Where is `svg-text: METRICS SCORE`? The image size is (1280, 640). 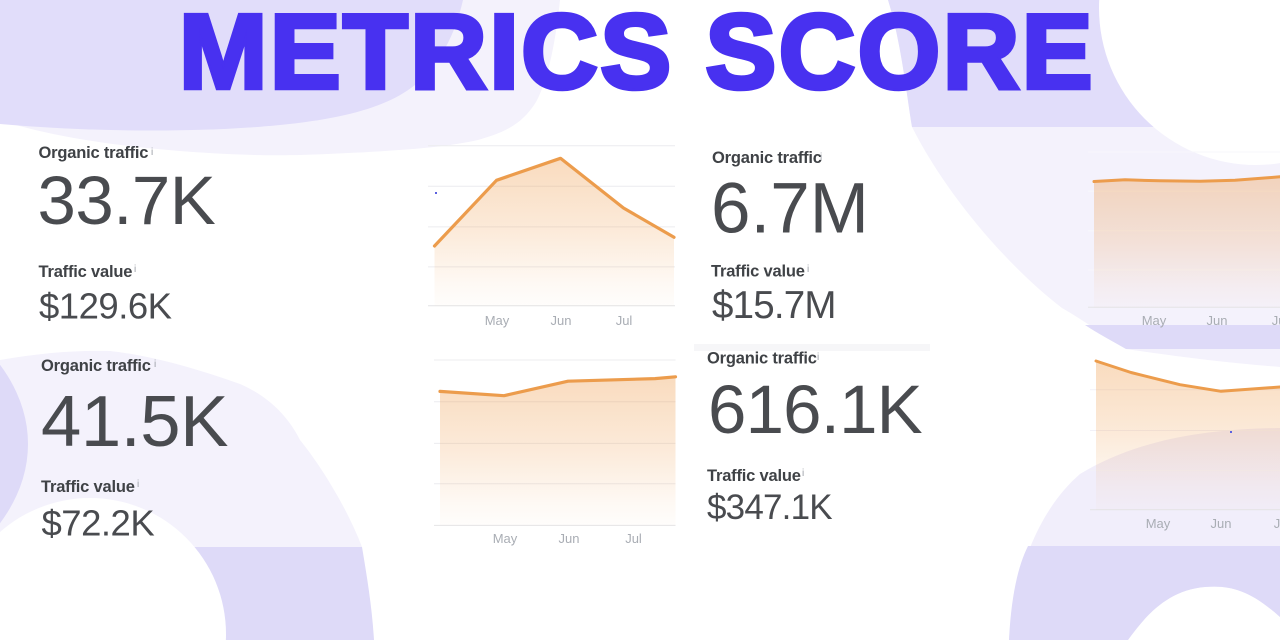 svg-text: METRICS SCORE is located at coordinates (637, 55).